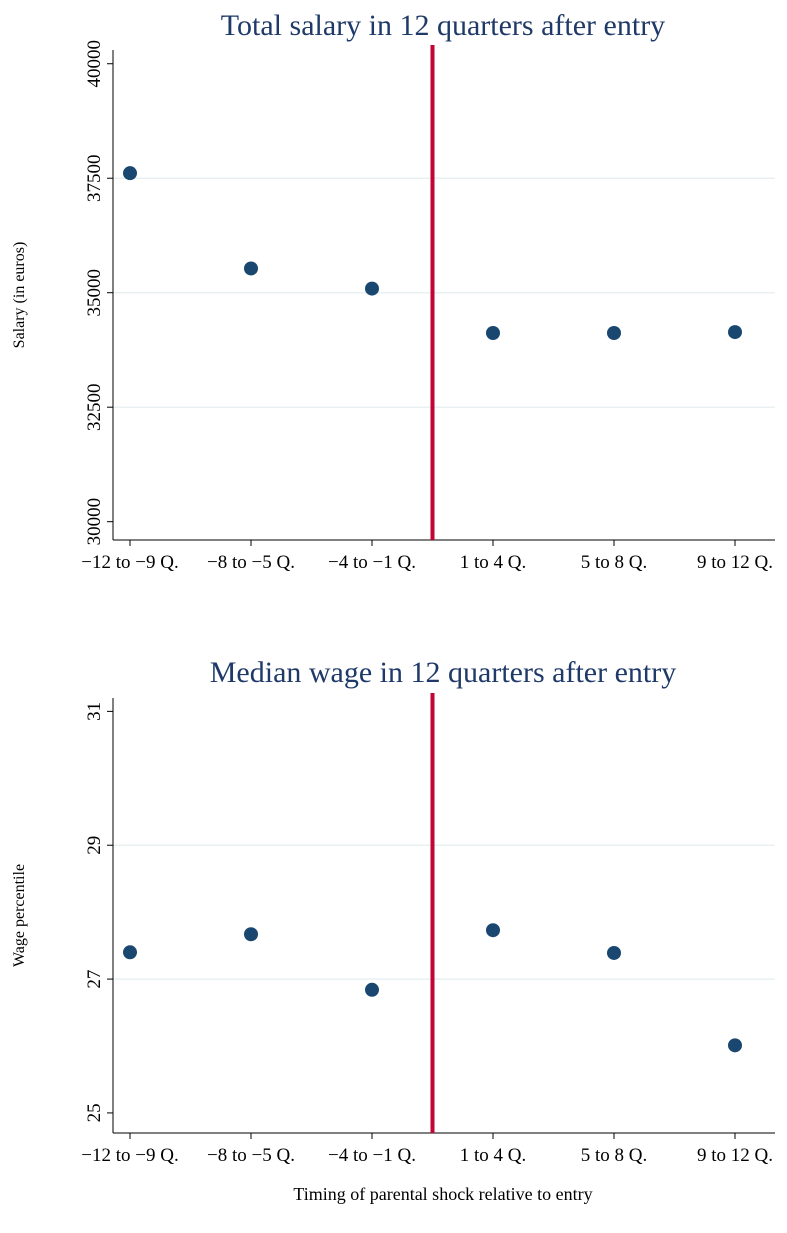 The image size is (787, 1233). I want to click on chart-title: Total salary in 12 quarters after entry, so click(443, 25).